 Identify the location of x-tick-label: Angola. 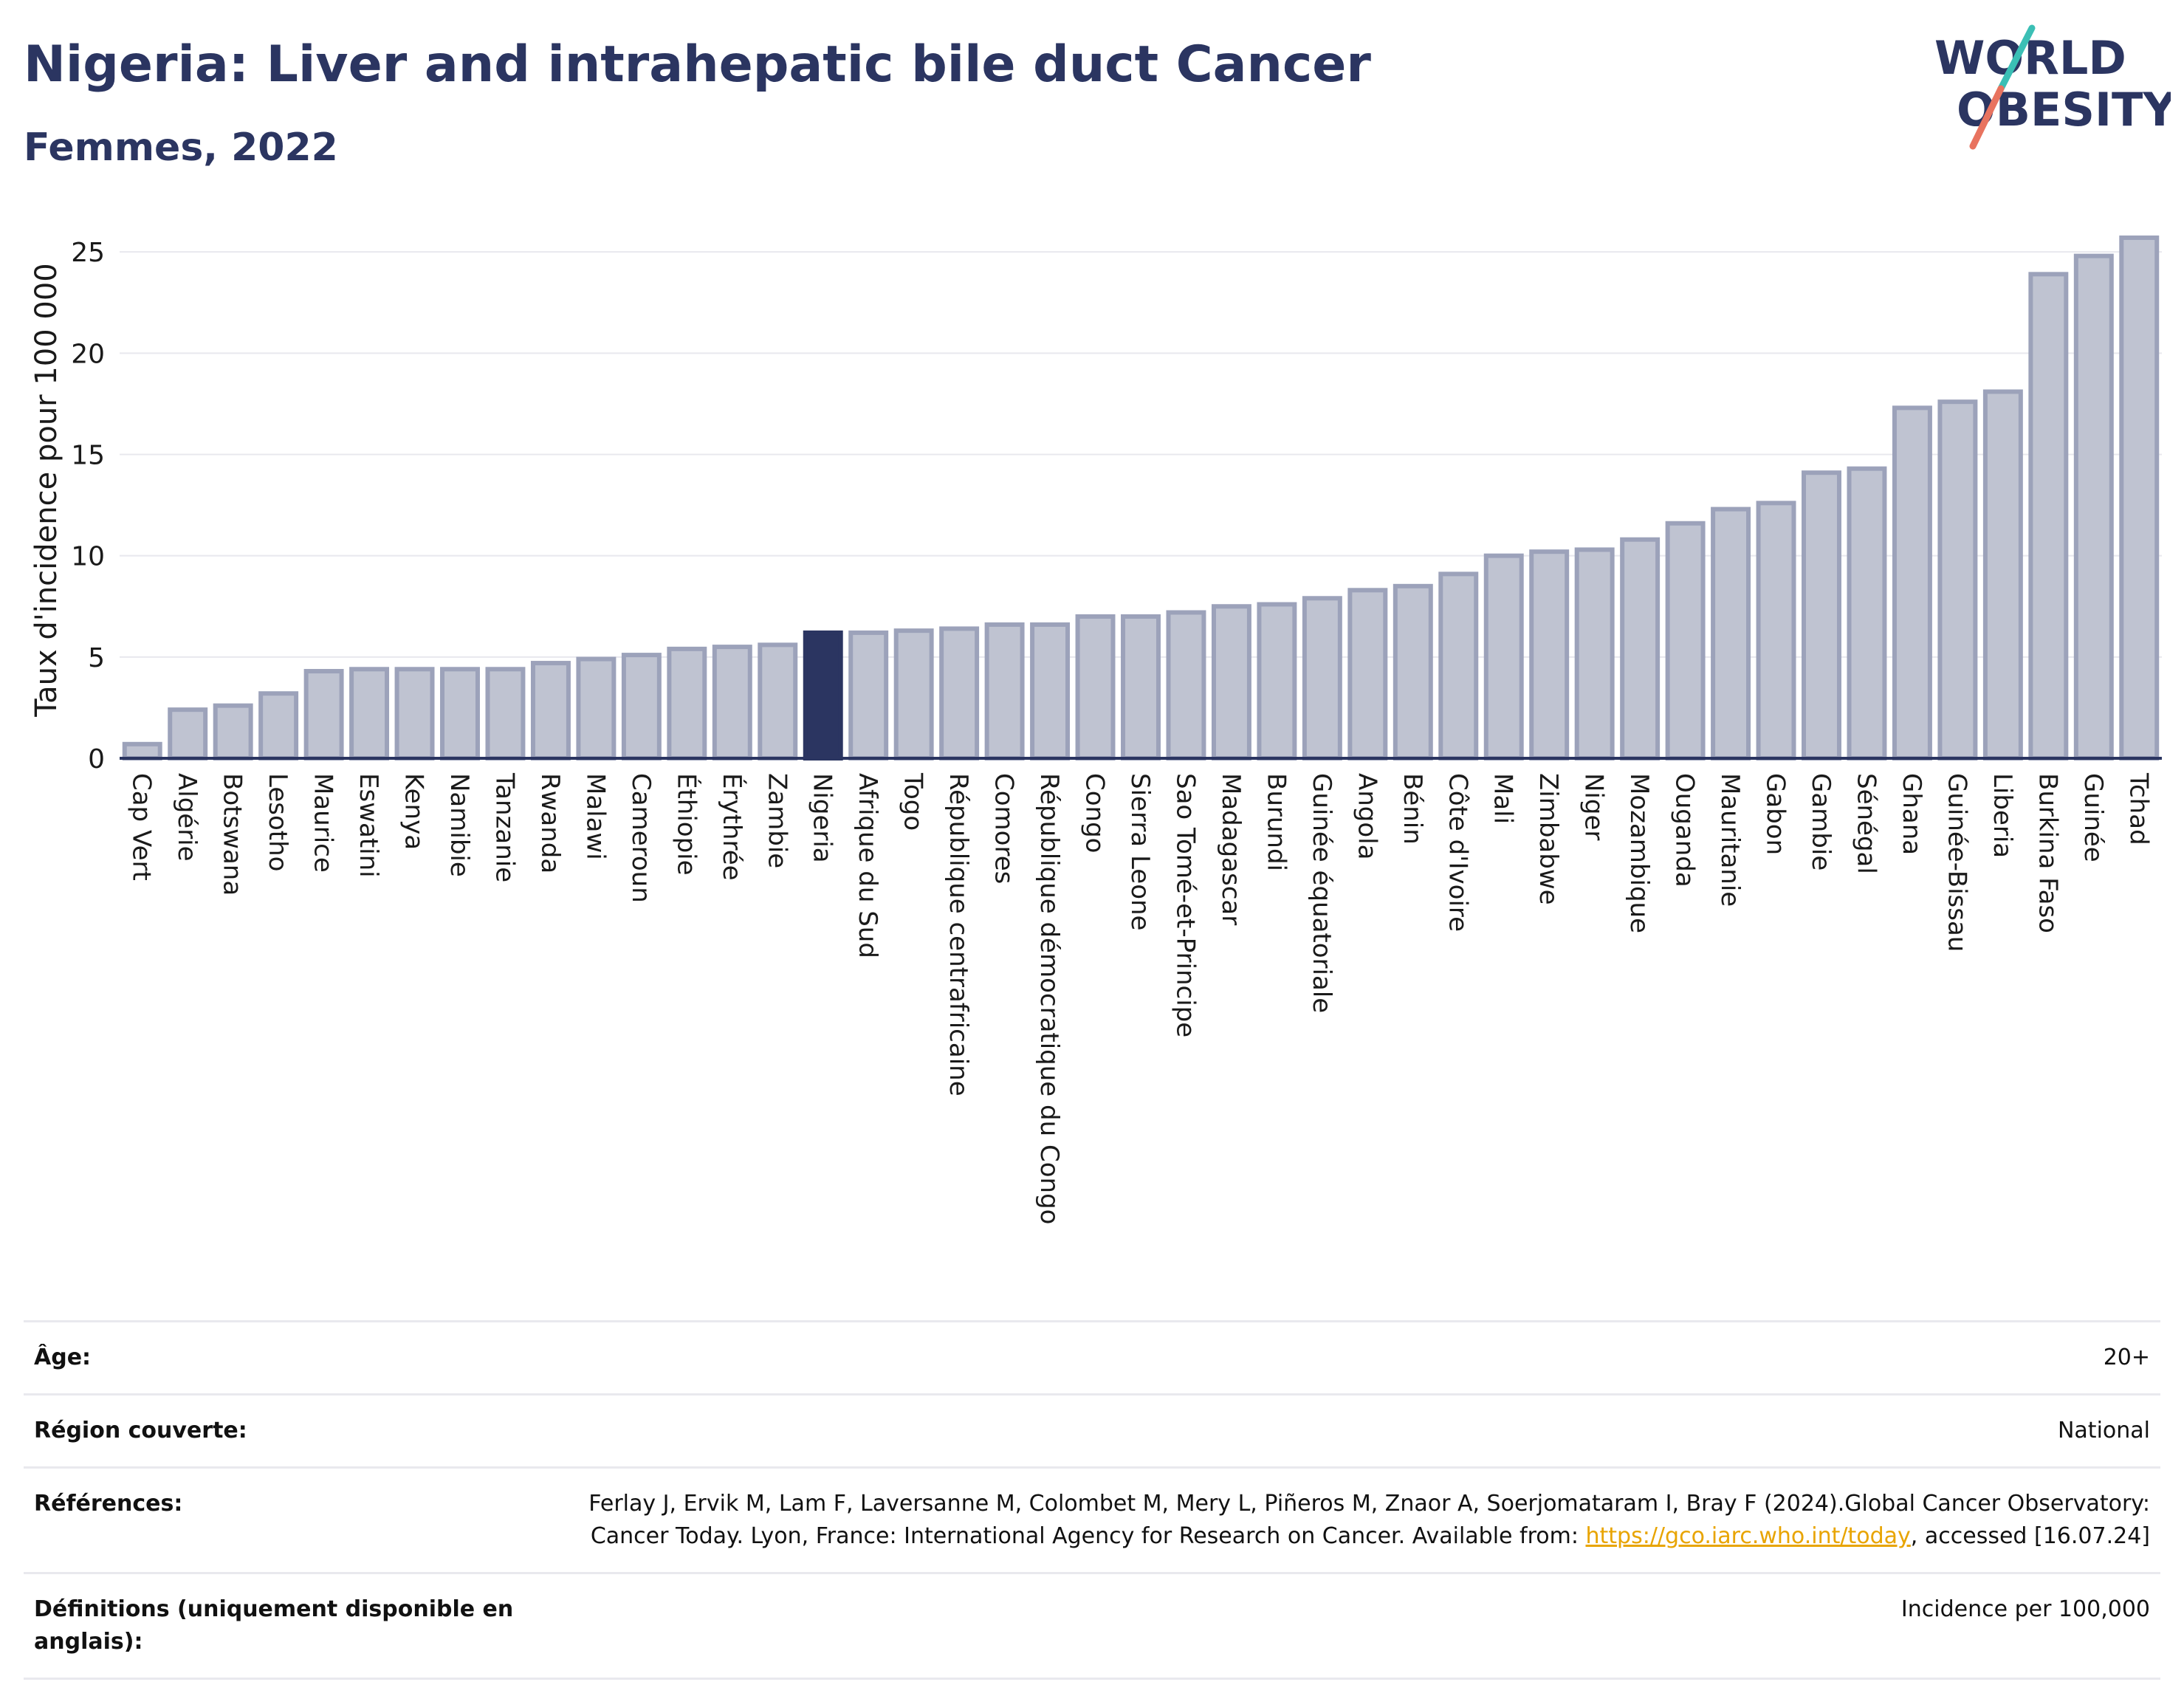
(1366, 816).